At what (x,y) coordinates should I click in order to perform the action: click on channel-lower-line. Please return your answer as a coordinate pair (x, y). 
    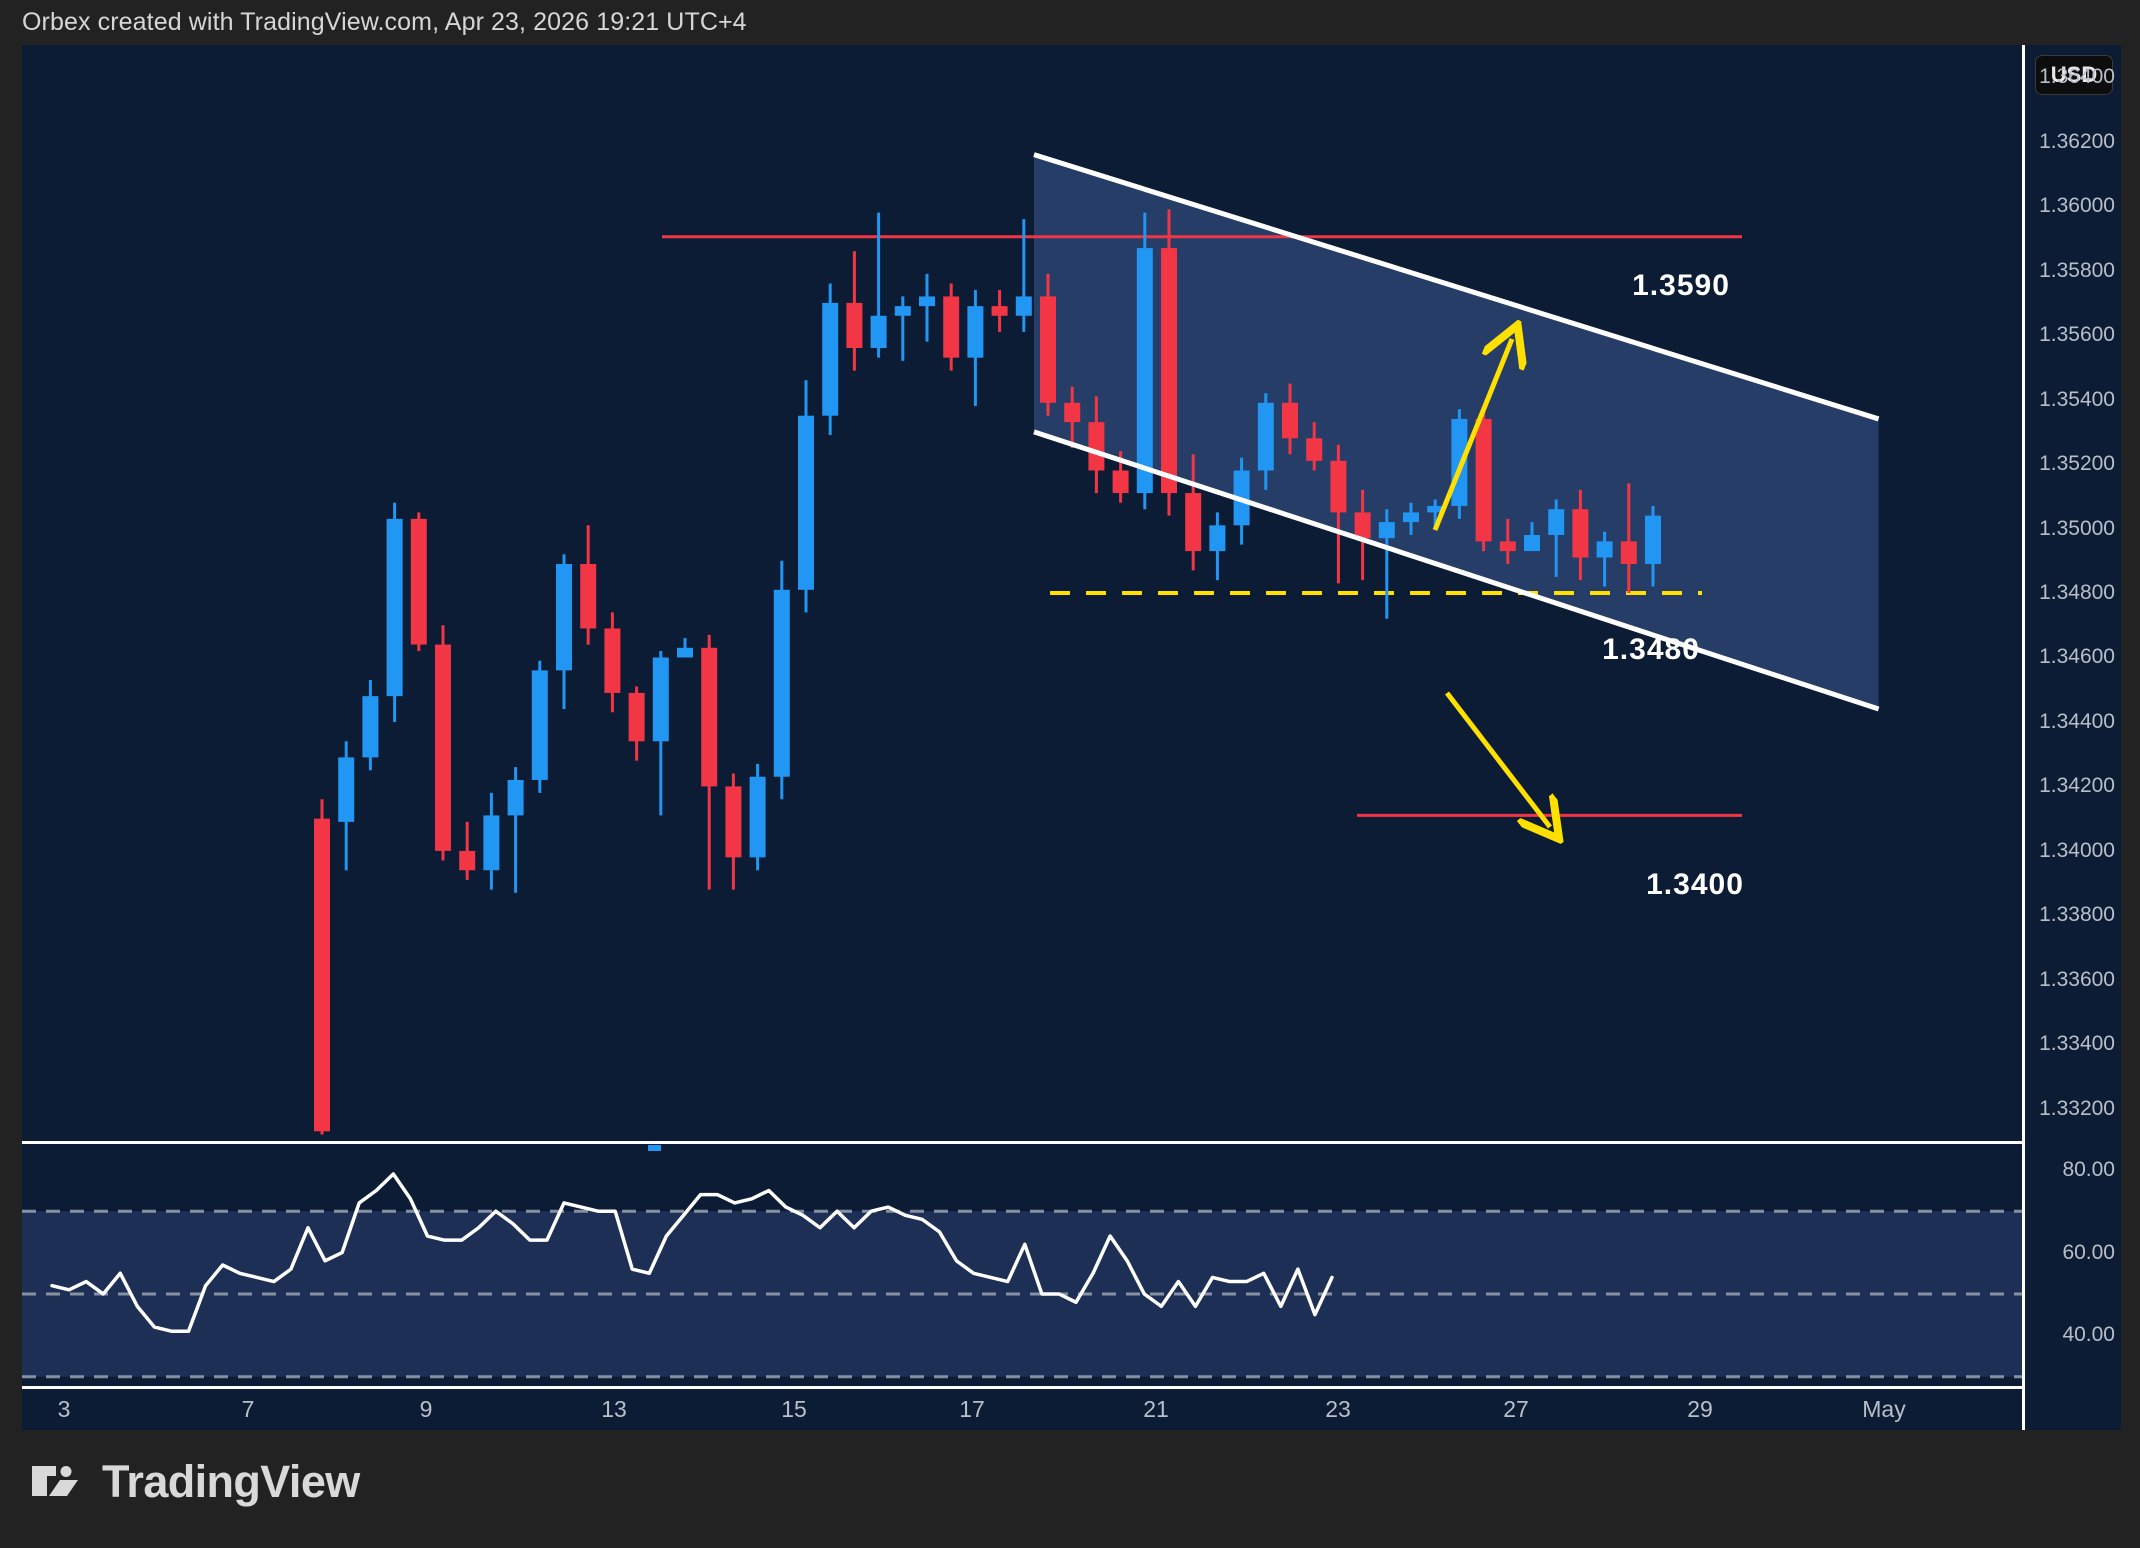
    Looking at the image, I should click on (1456, 570).